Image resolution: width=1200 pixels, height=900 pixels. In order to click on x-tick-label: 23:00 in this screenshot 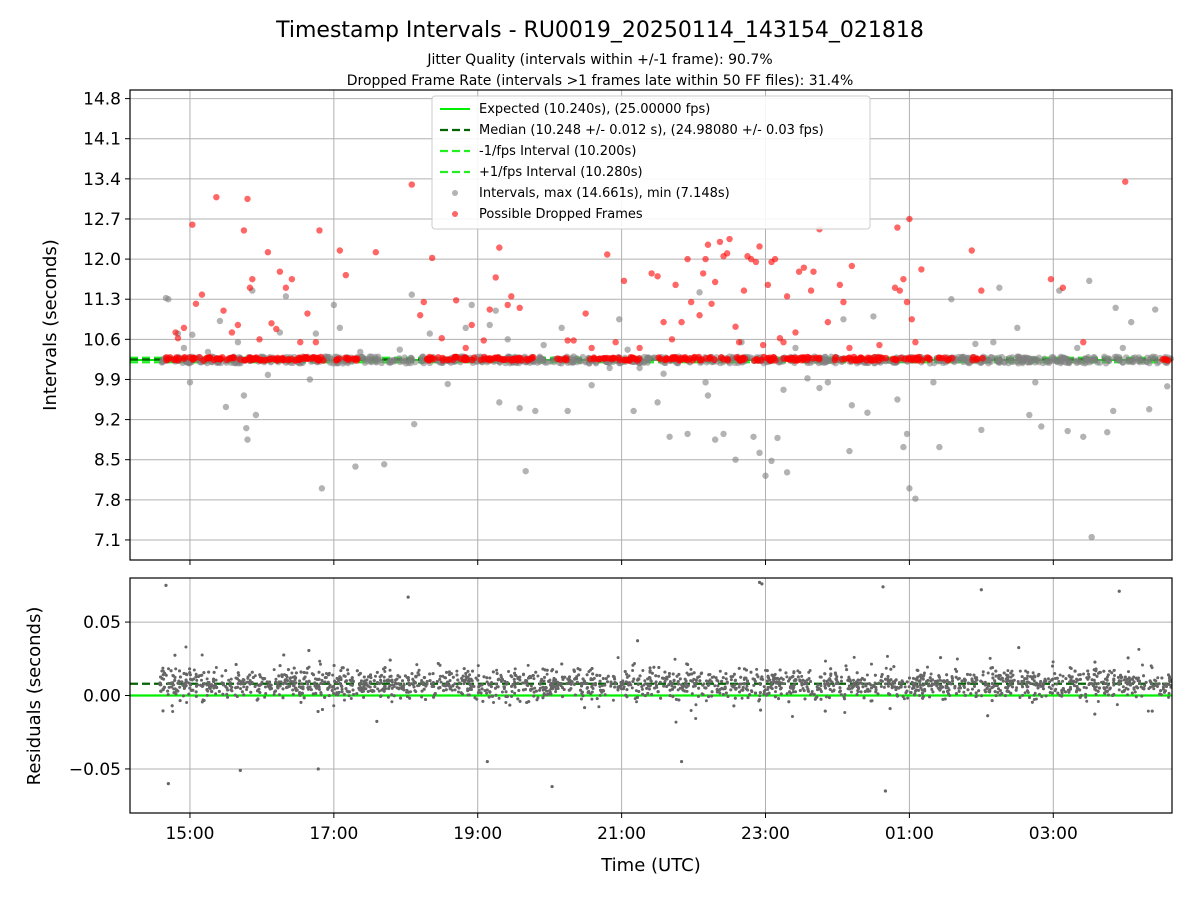, I will do `click(765, 834)`.